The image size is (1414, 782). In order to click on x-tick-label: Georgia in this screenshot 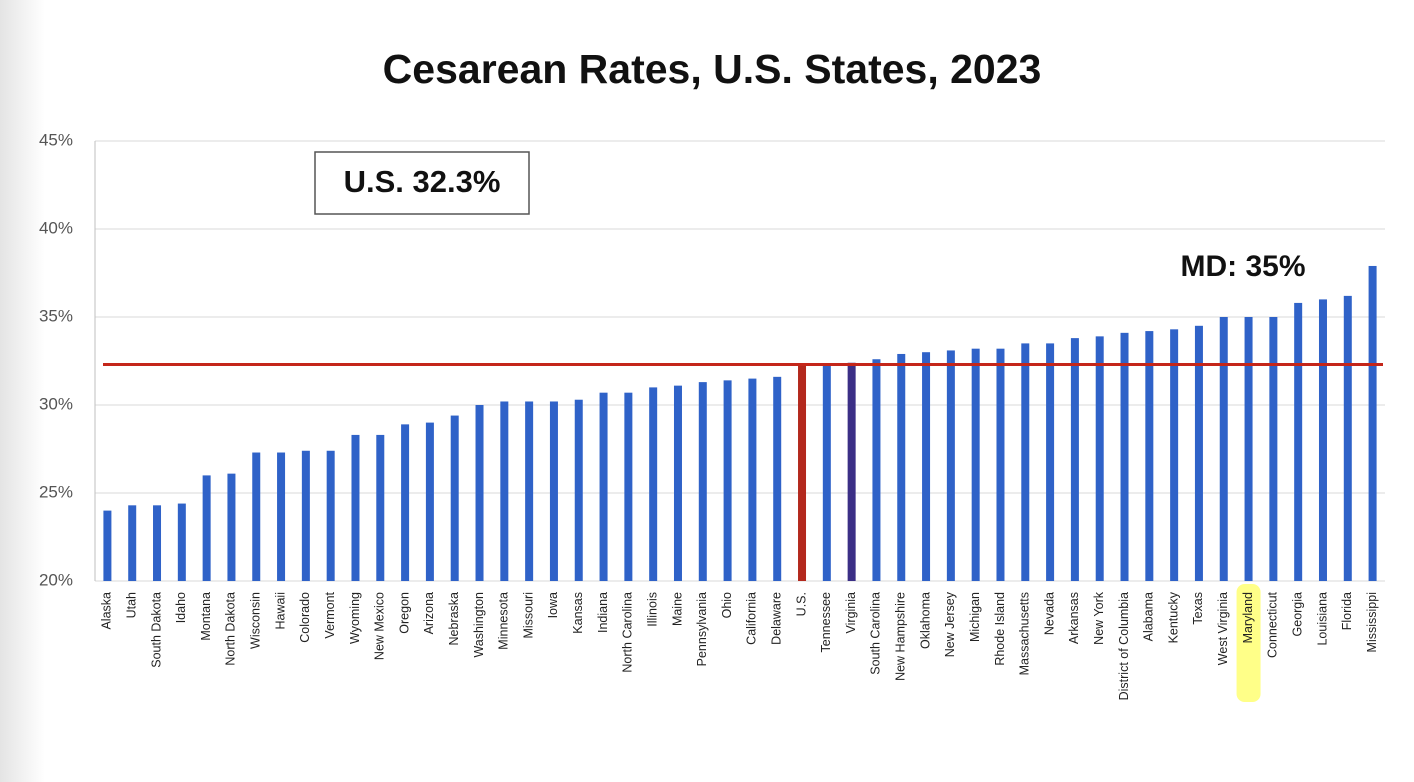, I will do `click(1297, 614)`.